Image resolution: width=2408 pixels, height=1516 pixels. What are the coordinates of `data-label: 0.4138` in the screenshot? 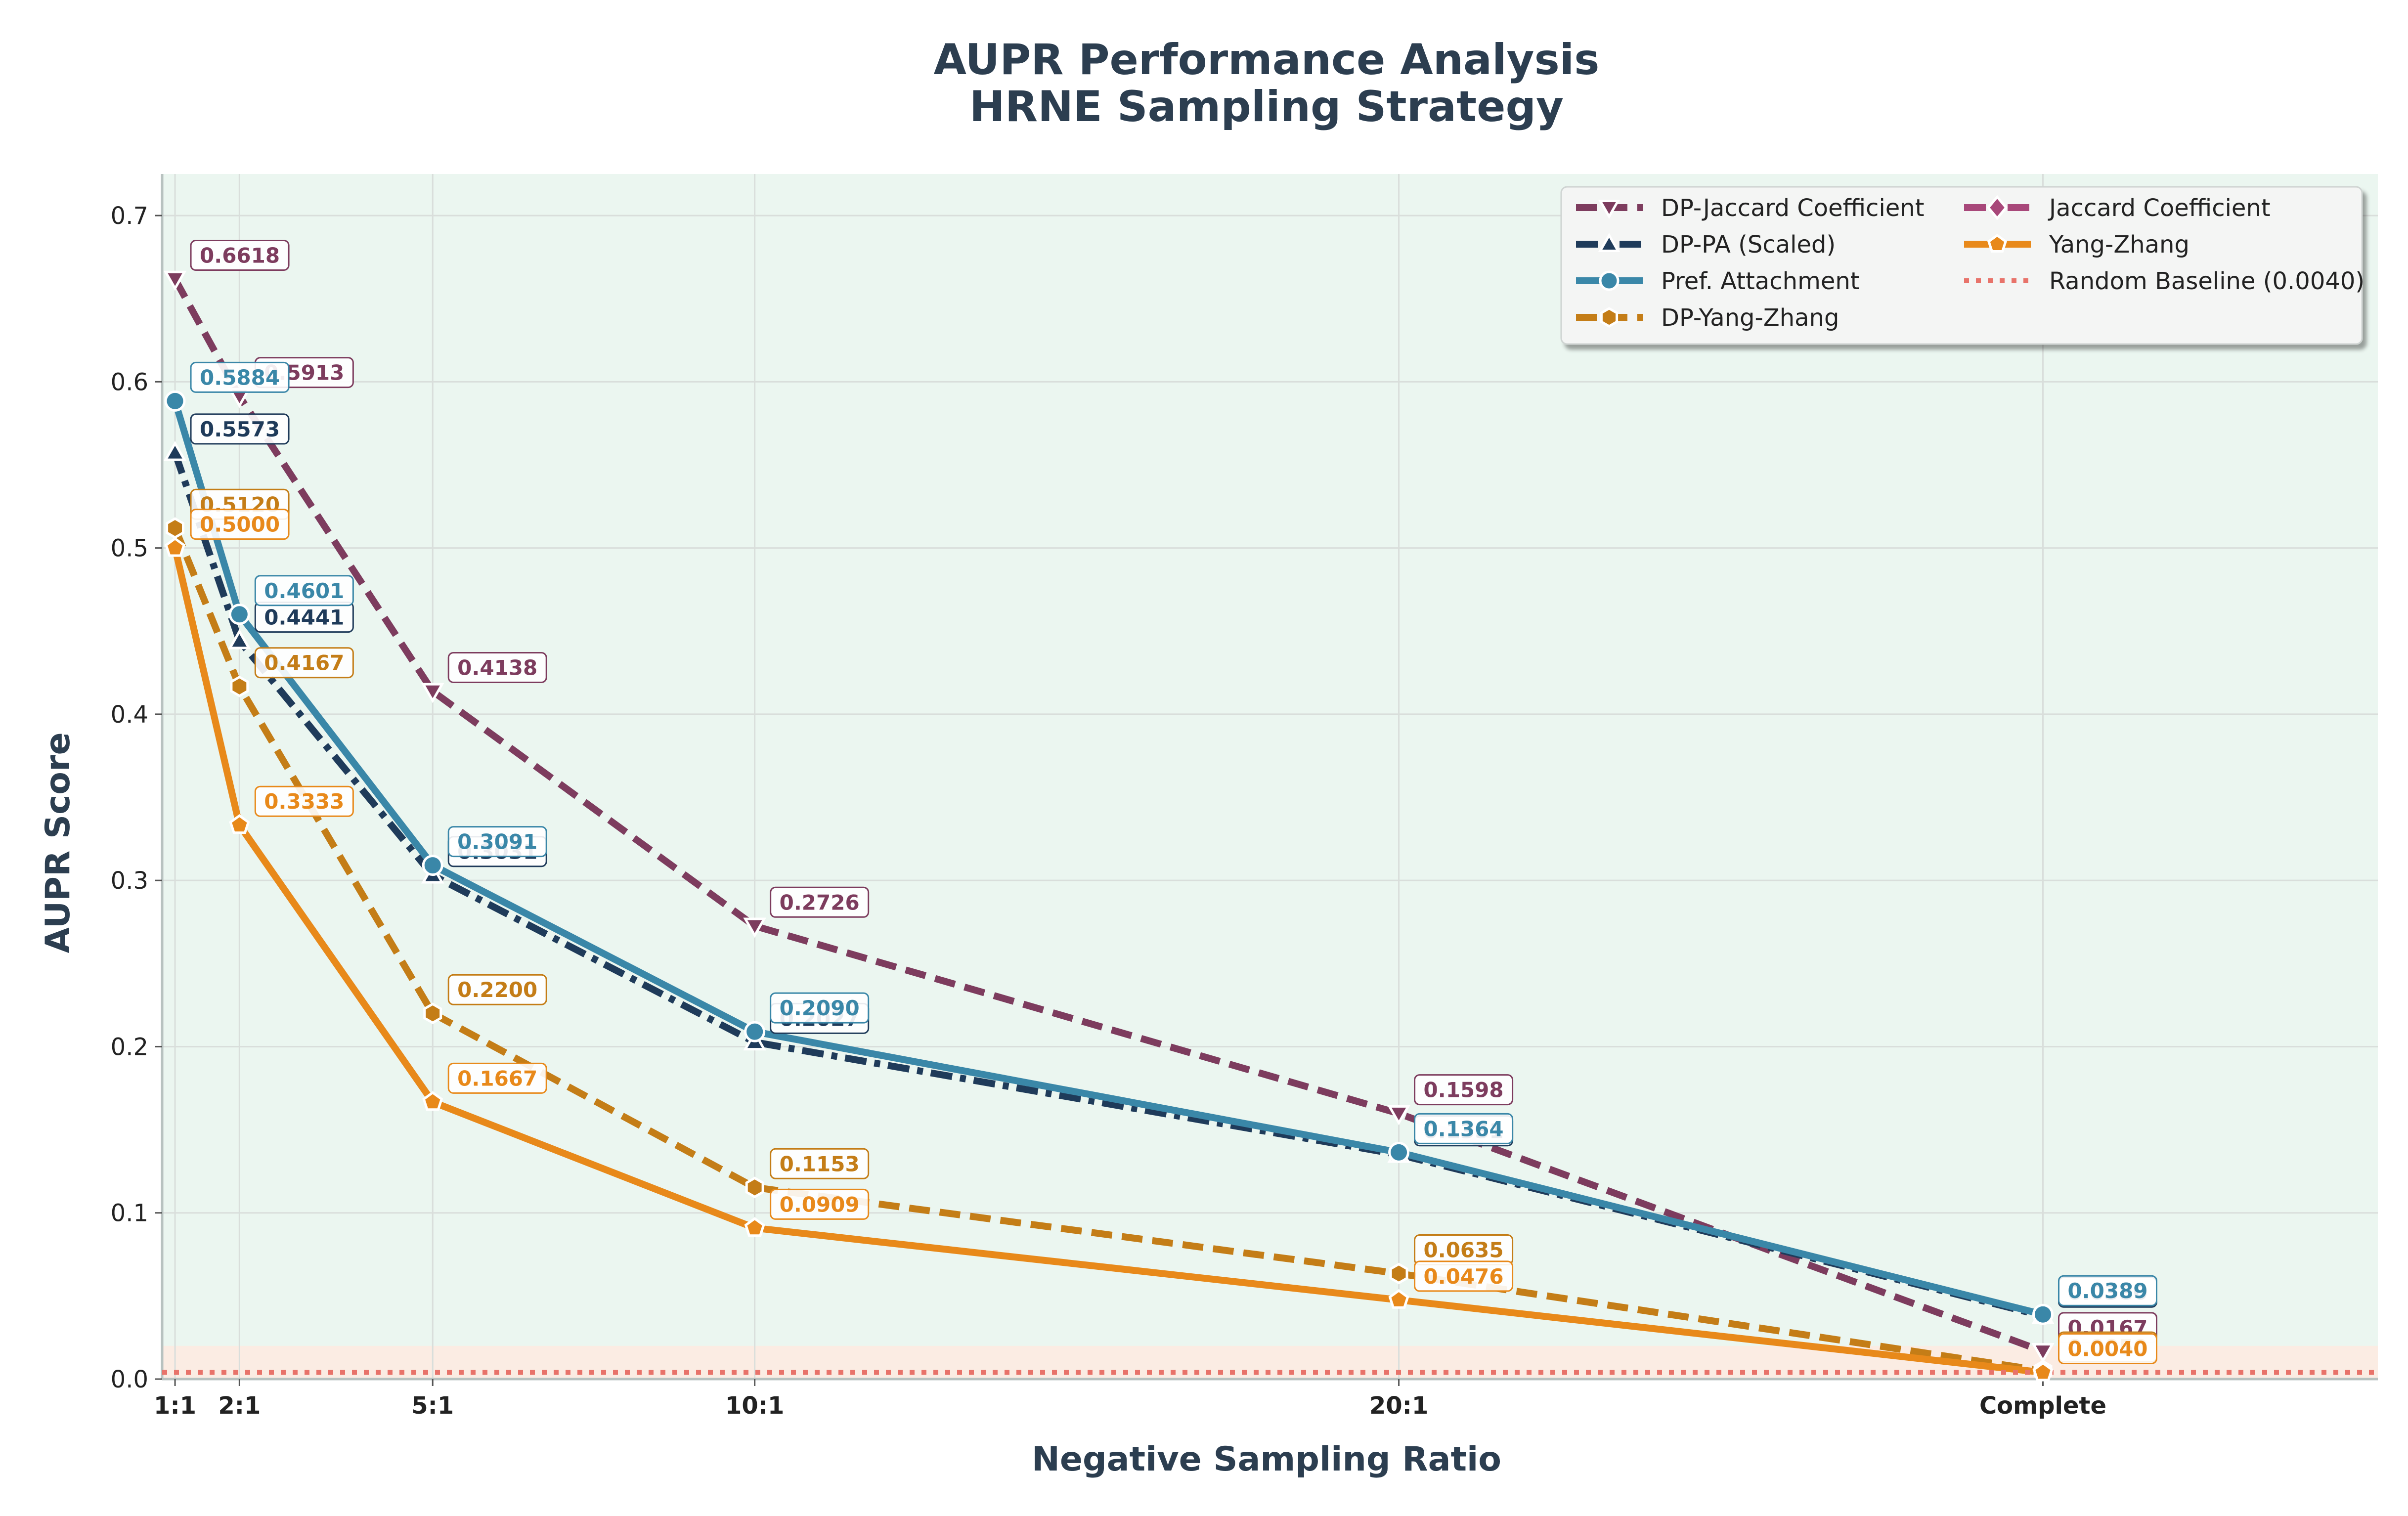 It's located at (497, 667).